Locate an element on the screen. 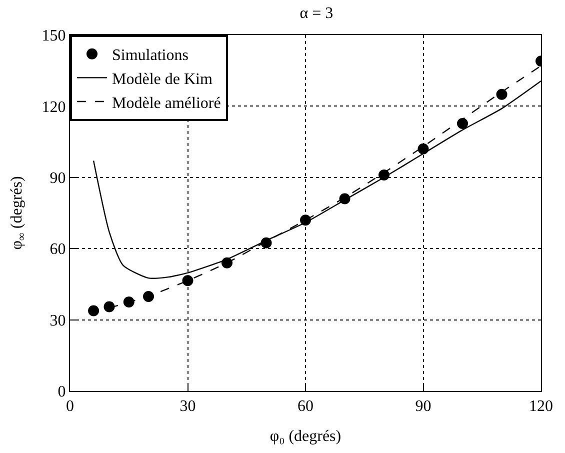 The height and width of the screenshot is (453, 565). chart-title: α = 3 is located at coordinates (317, 13).